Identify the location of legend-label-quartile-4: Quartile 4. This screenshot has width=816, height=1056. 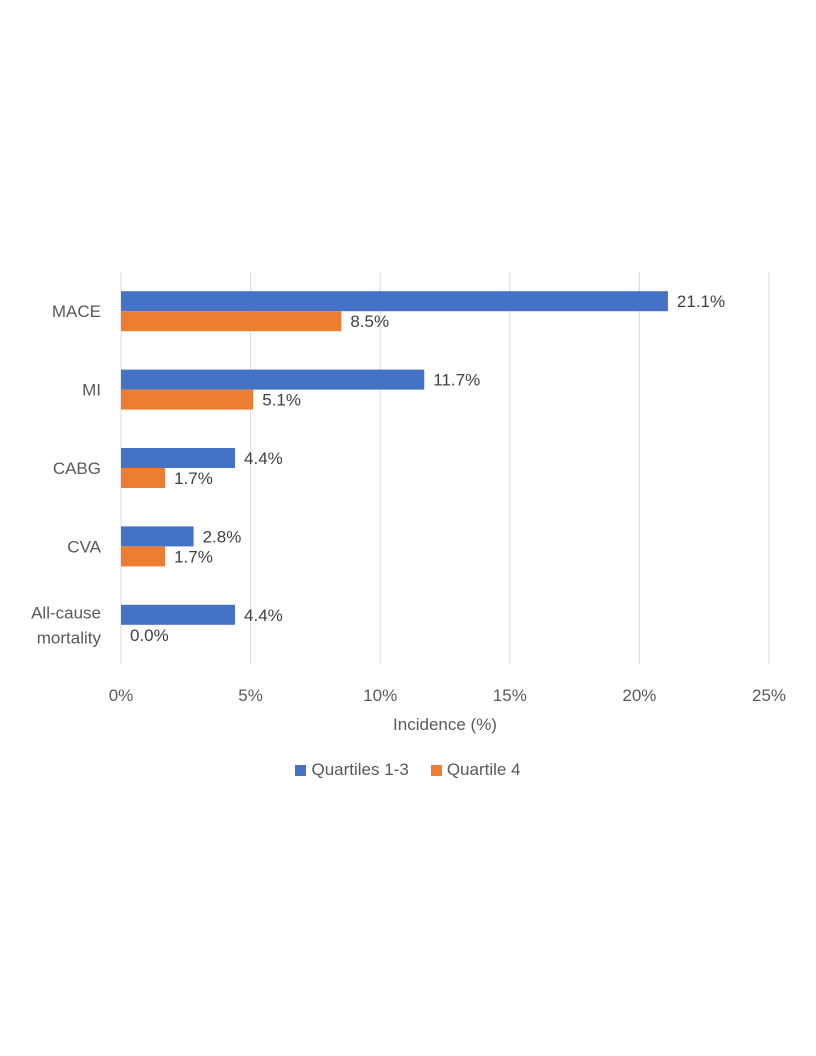
(483, 769).